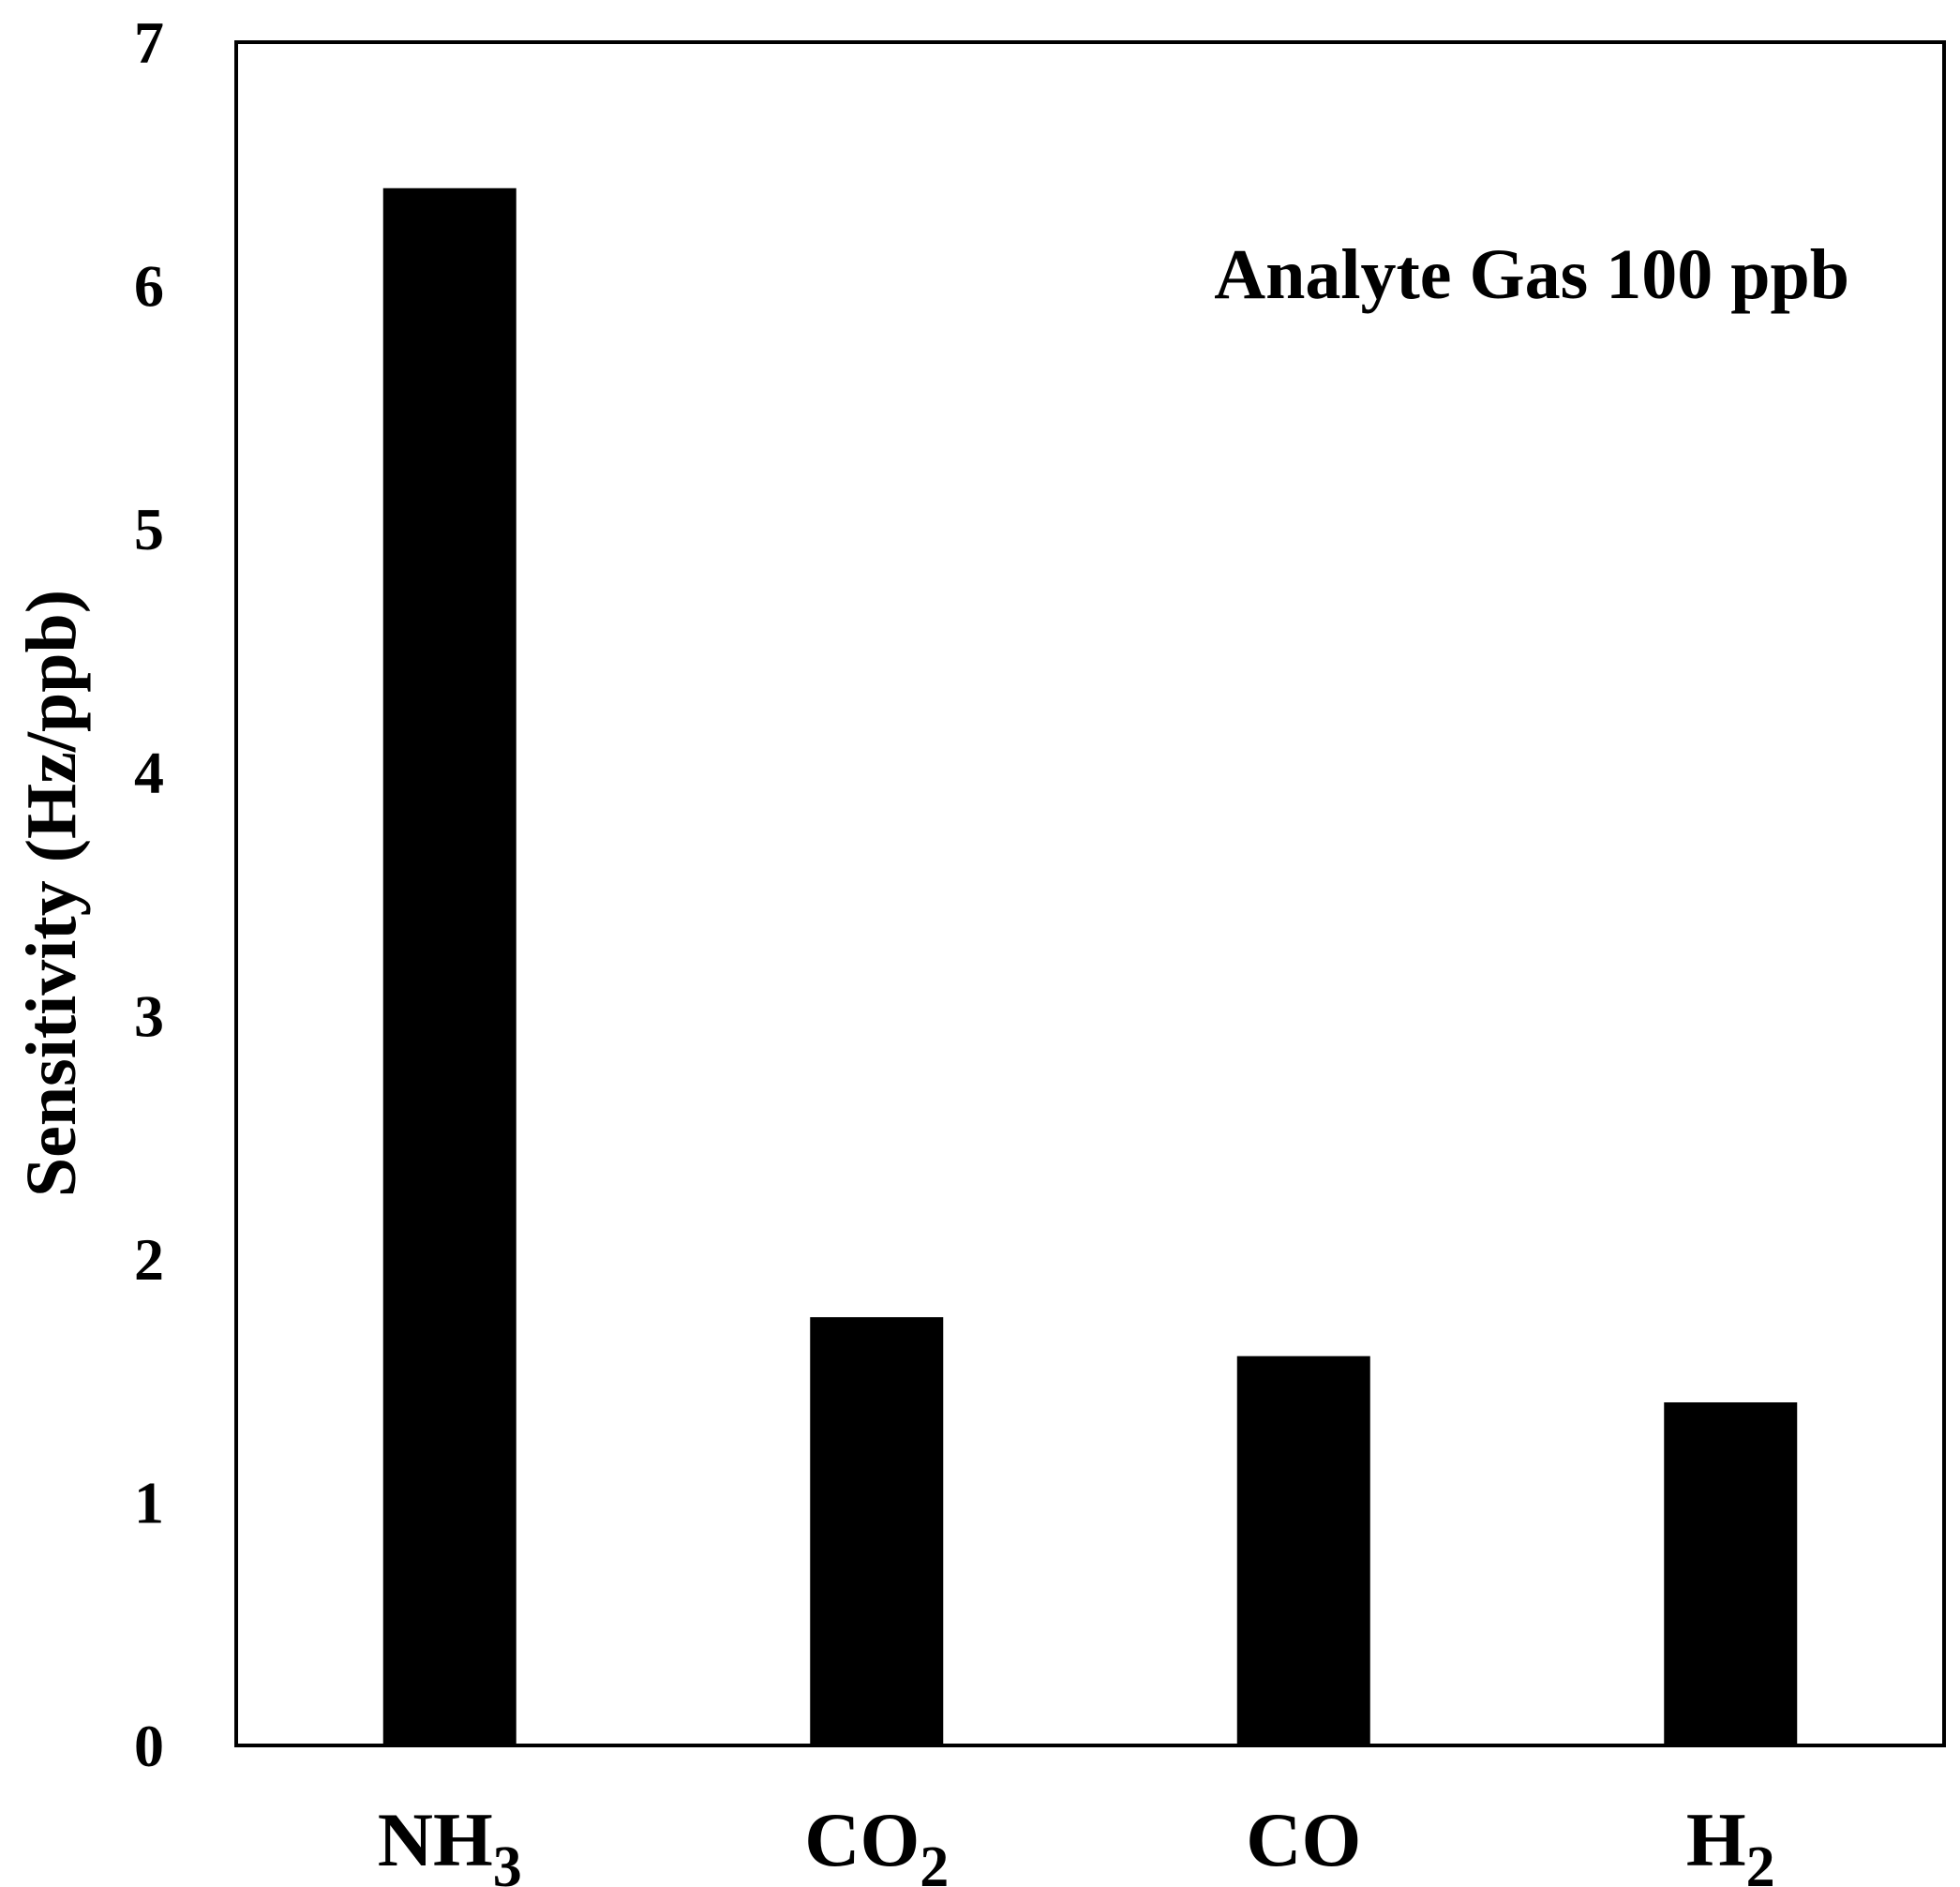 This screenshot has width=1960, height=1887. Describe the element at coordinates (1716, 1839) in the screenshot. I see `x-category-label-base: H` at that location.